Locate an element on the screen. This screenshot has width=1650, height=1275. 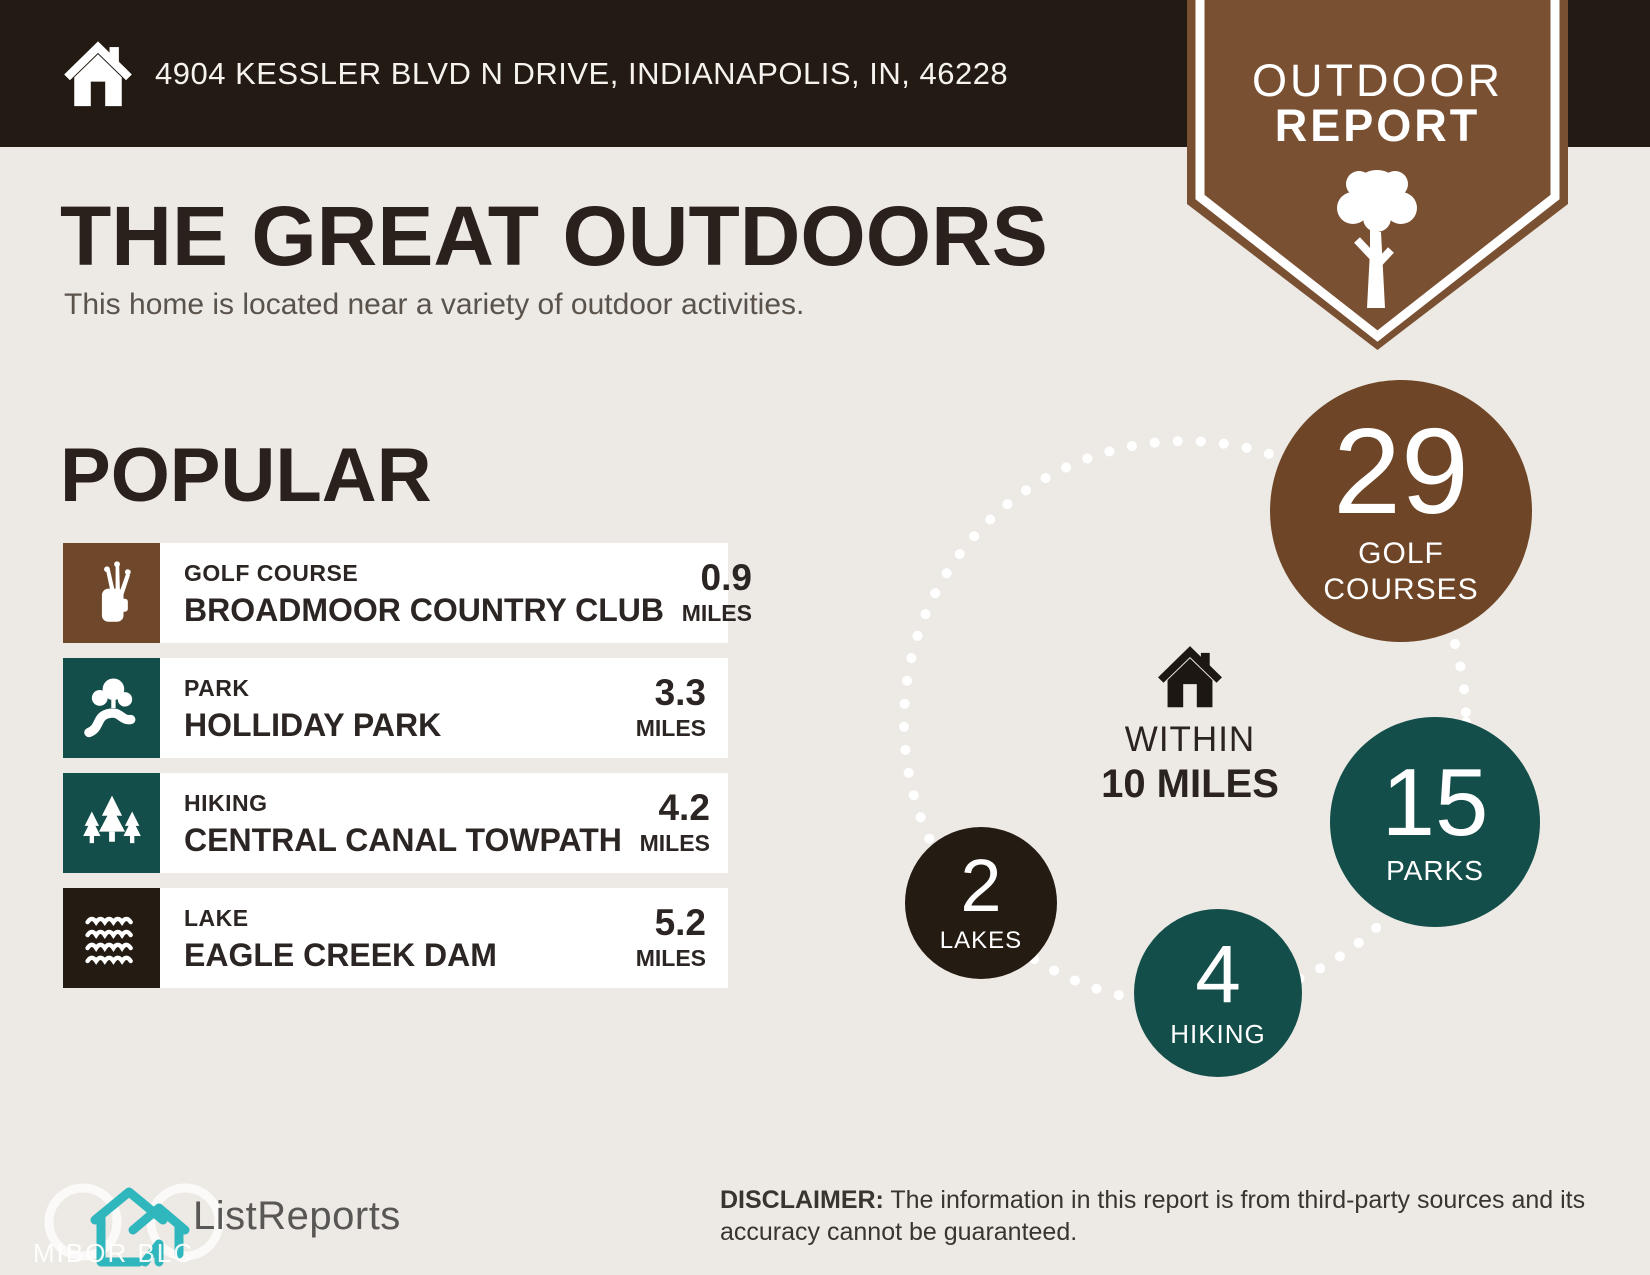
pine-trees-icon is located at coordinates (111, 823).